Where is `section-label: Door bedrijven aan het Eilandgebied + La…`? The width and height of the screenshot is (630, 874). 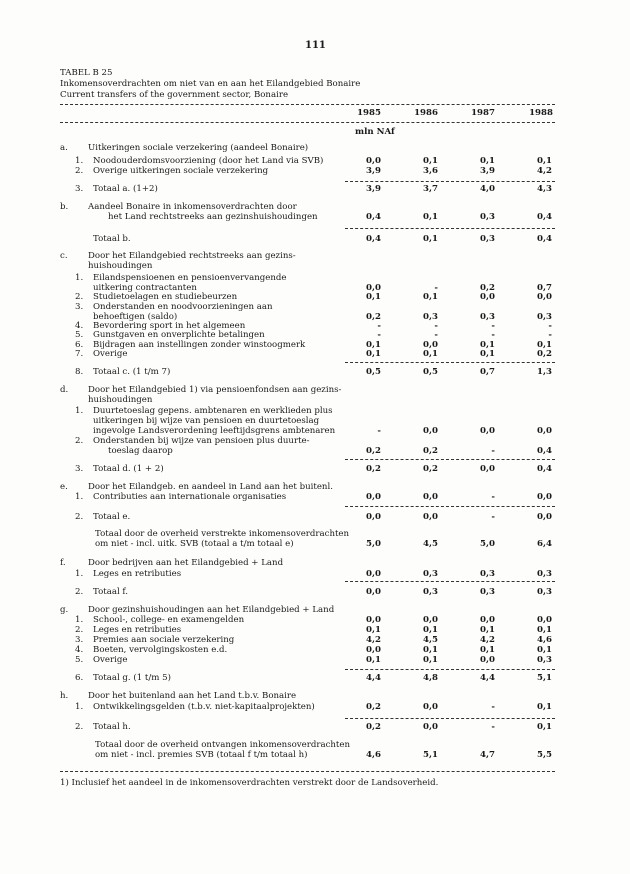
section-label: Door bedrijven aan het Eilandgebied + La… is located at coordinates (186, 563).